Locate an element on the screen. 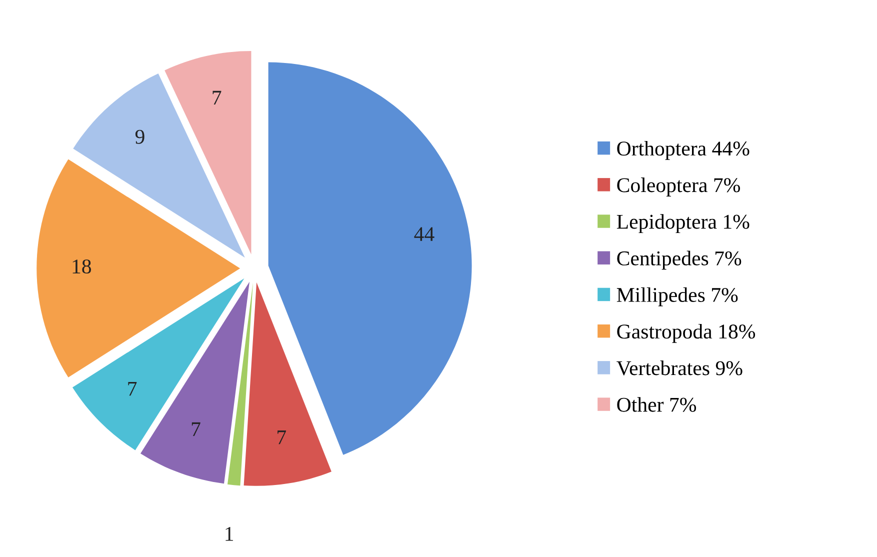 This screenshot has height=557, width=877. data-label: 1 is located at coordinates (230, 533).